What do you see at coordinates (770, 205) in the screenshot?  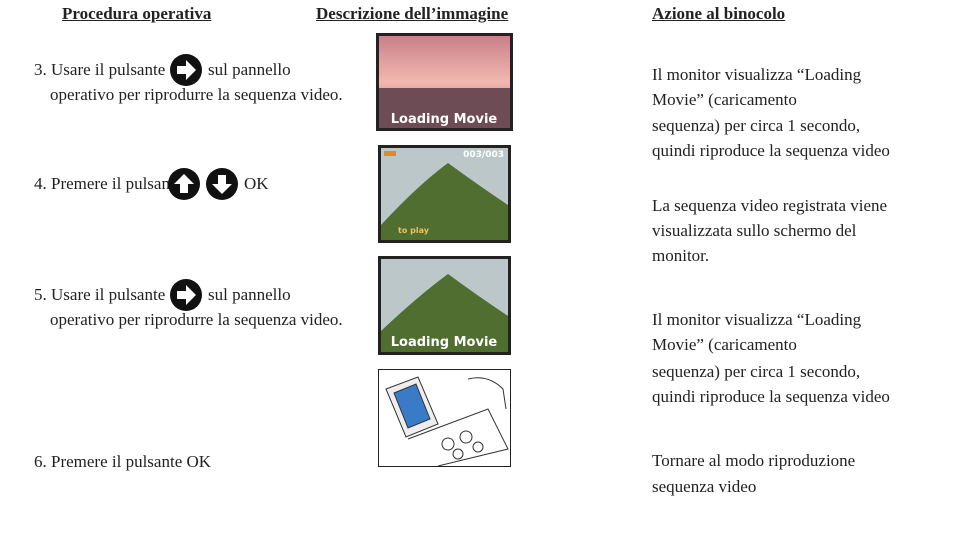 I see `action-text: La sequenza video registrata viene` at bounding box center [770, 205].